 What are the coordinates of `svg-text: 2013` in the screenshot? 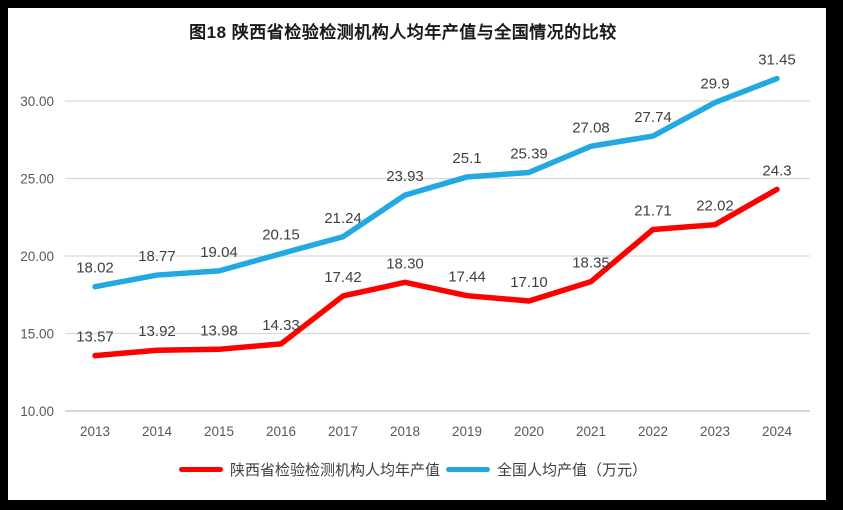 It's located at (95, 431).